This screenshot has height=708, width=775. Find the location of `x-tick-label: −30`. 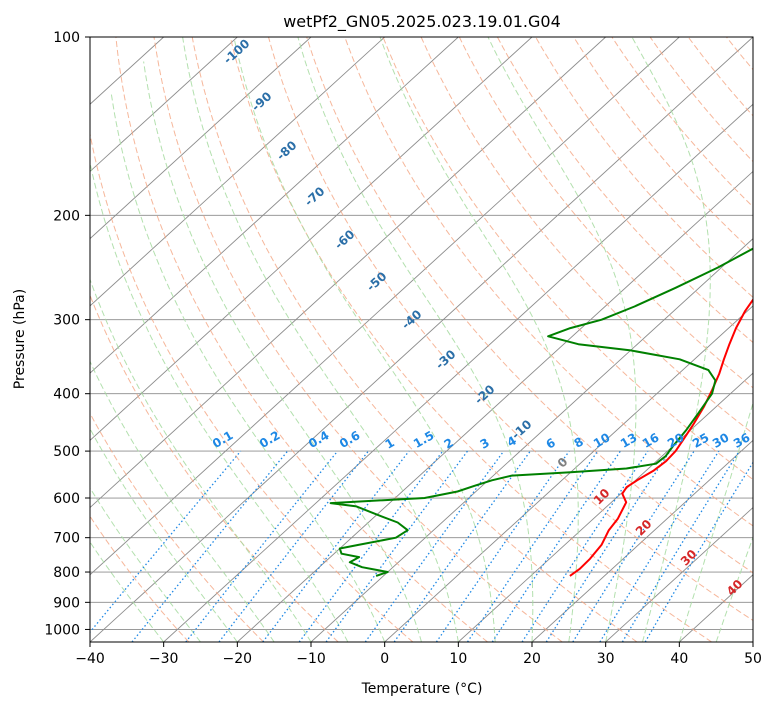

x-tick-label: −30 is located at coordinates (164, 659).